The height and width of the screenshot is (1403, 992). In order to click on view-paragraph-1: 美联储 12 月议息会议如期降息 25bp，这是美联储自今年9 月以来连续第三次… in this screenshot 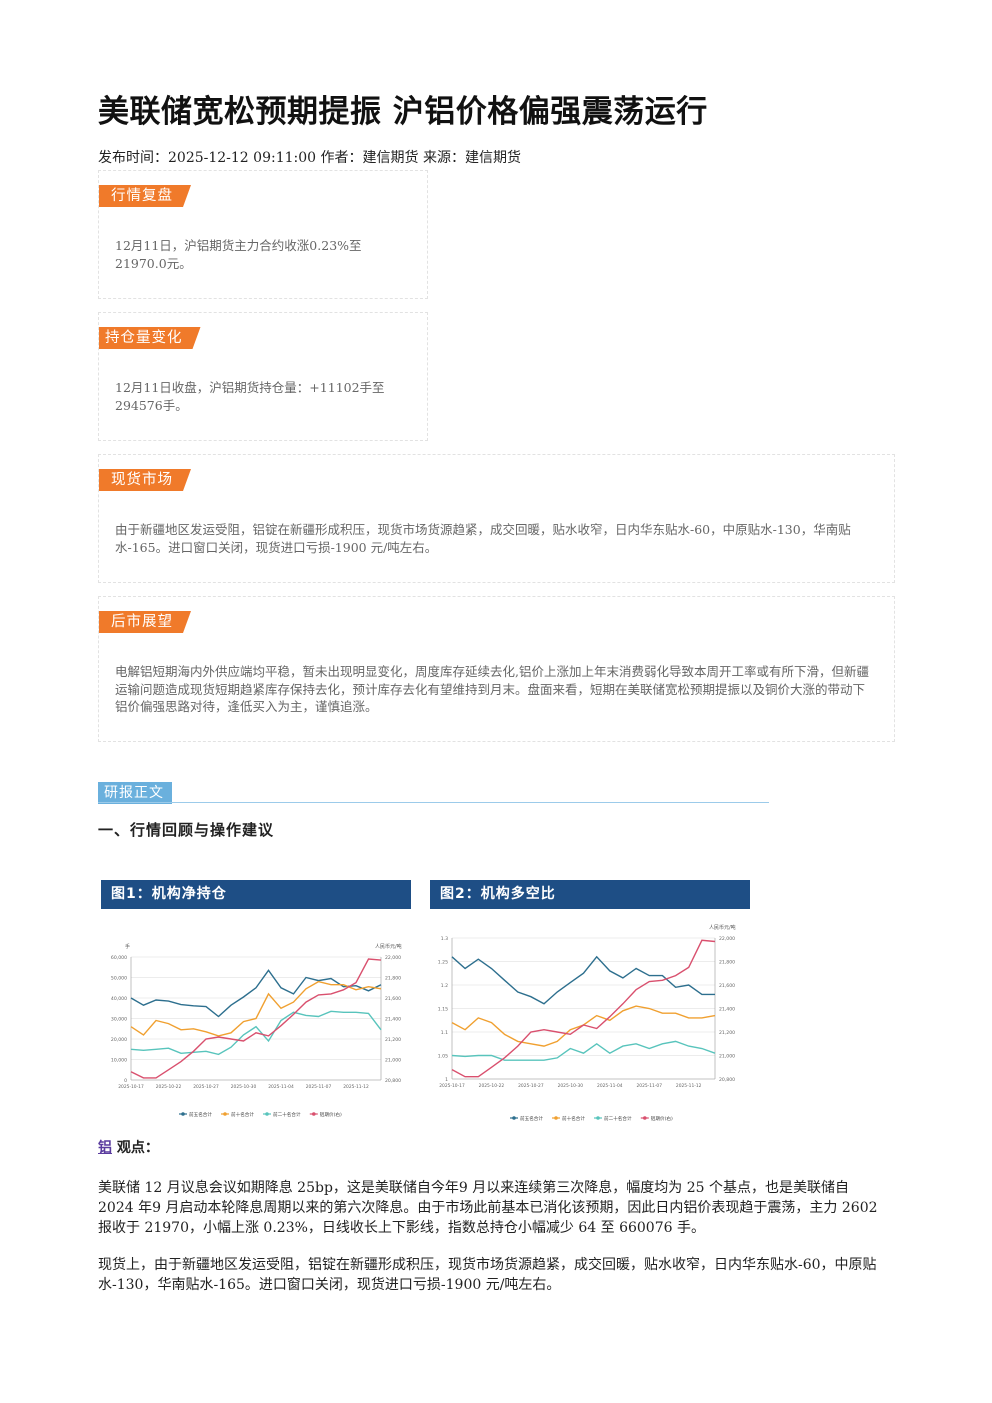, I will do `click(488, 1208)`.